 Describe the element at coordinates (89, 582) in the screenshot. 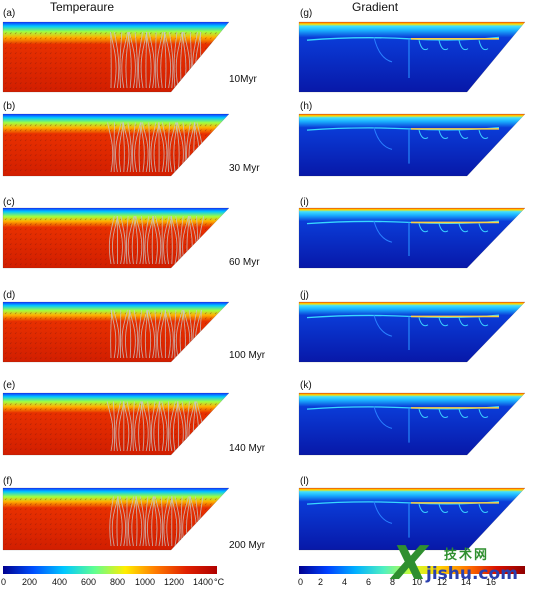

I see `temp-tick: 600` at that location.